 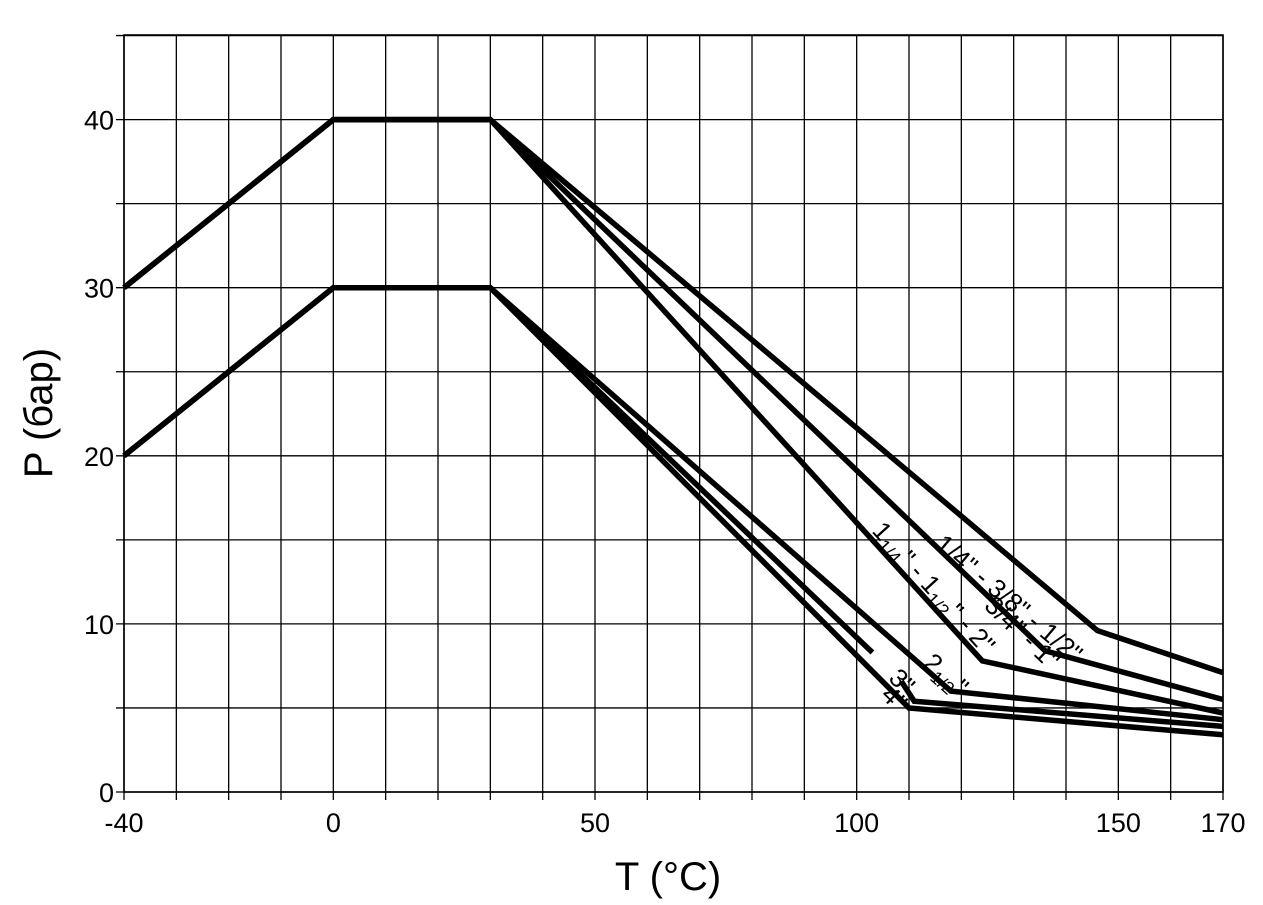 What do you see at coordinates (1118, 823) in the screenshot?
I see `x-tick-label: 150` at bounding box center [1118, 823].